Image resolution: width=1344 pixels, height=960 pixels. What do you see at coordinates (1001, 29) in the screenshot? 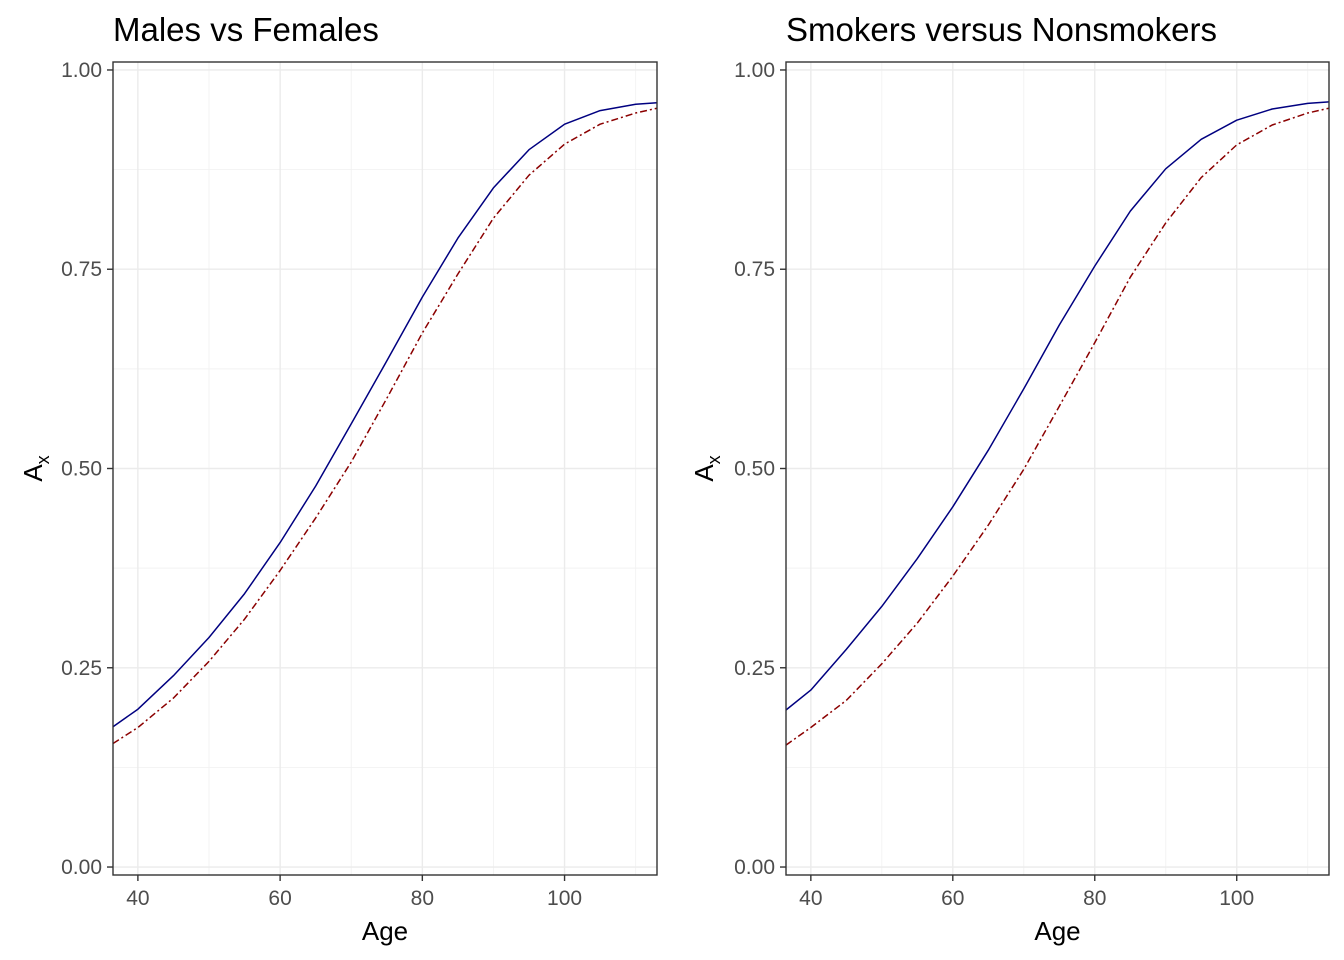
I see `chart-title: Smokers versus Nonsmokers` at bounding box center [1001, 29].